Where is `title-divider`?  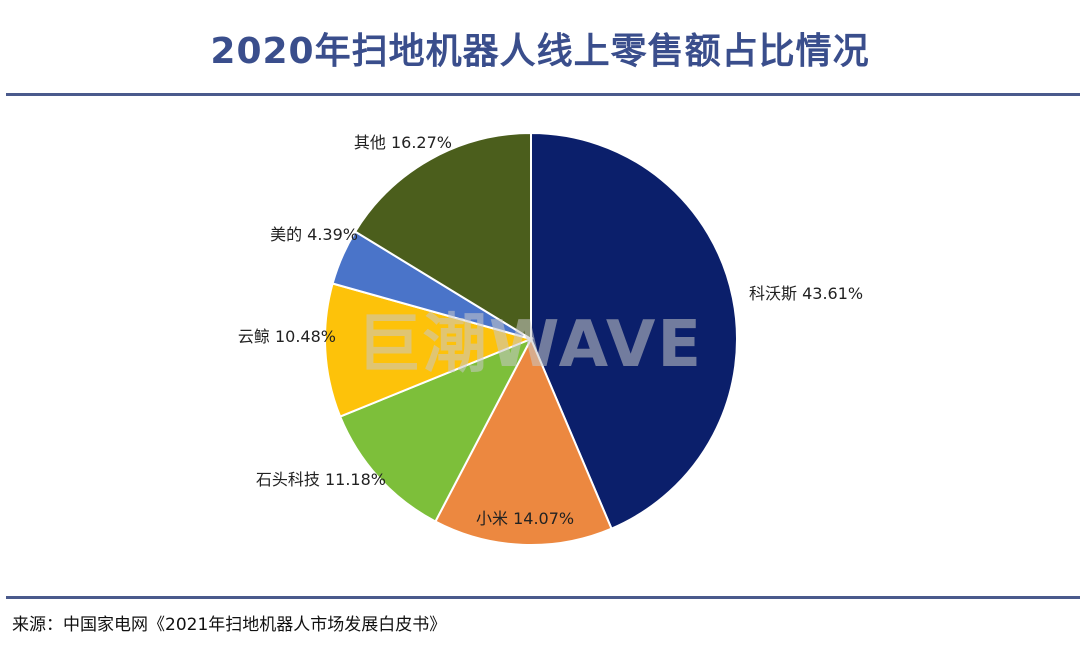 title-divider is located at coordinates (543, 94).